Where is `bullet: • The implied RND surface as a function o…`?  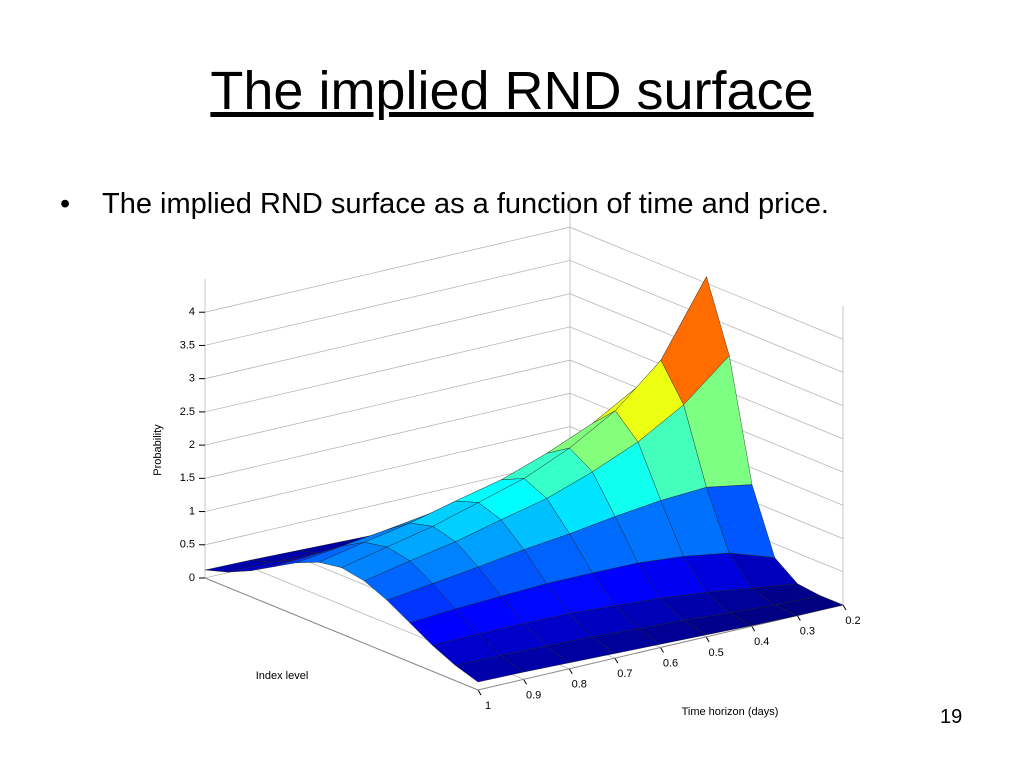
bullet: • The implied RND surface as a function o… is located at coordinates (444, 204).